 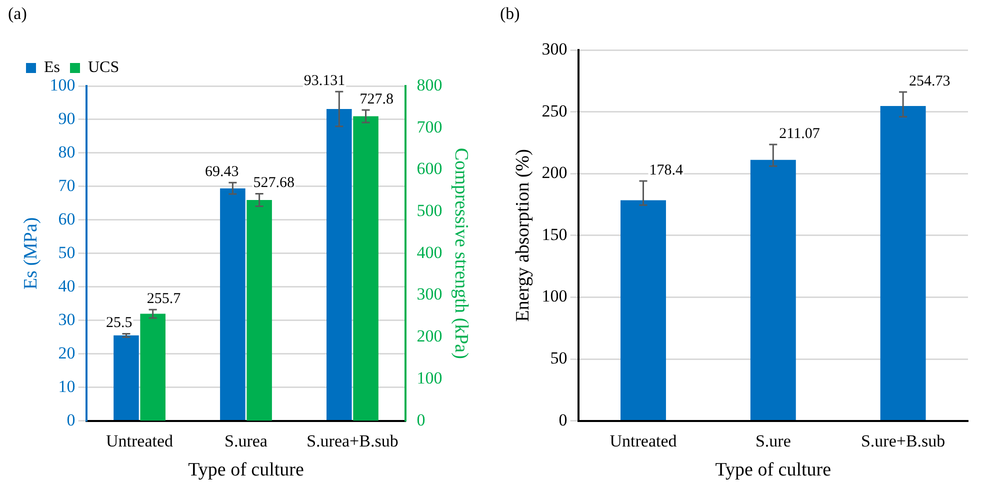 What do you see at coordinates (429, 84) in the screenshot?
I see `y2-tick-label: 800` at bounding box center [429, 84].